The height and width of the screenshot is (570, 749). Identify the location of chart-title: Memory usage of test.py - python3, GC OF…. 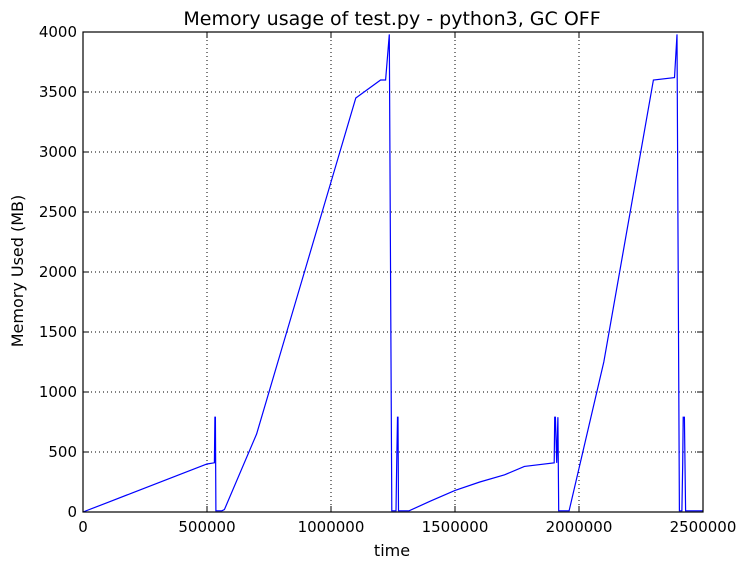
(391, 19).